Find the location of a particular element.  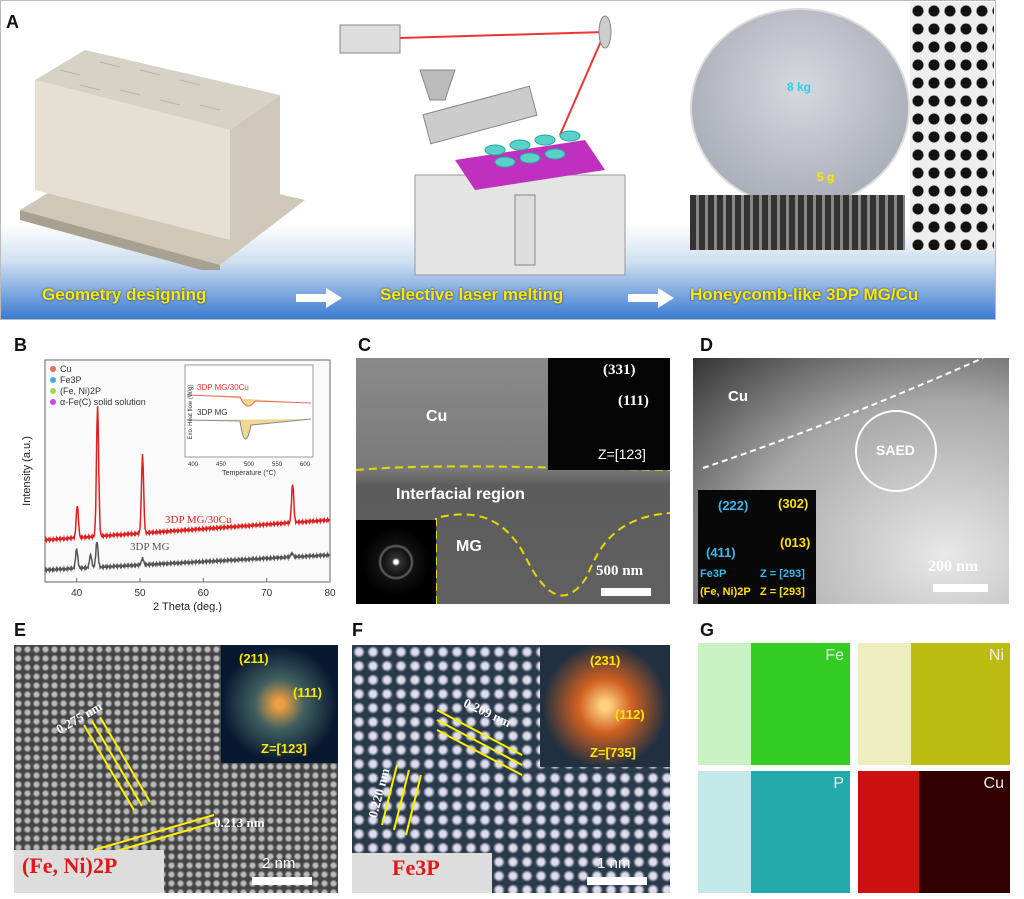

scale-bar-label: 1 nm is located at coordinates (614, 863).